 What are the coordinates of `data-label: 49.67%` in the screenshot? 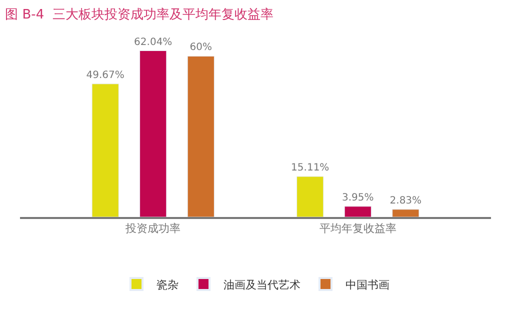 It's located at (105, 75).